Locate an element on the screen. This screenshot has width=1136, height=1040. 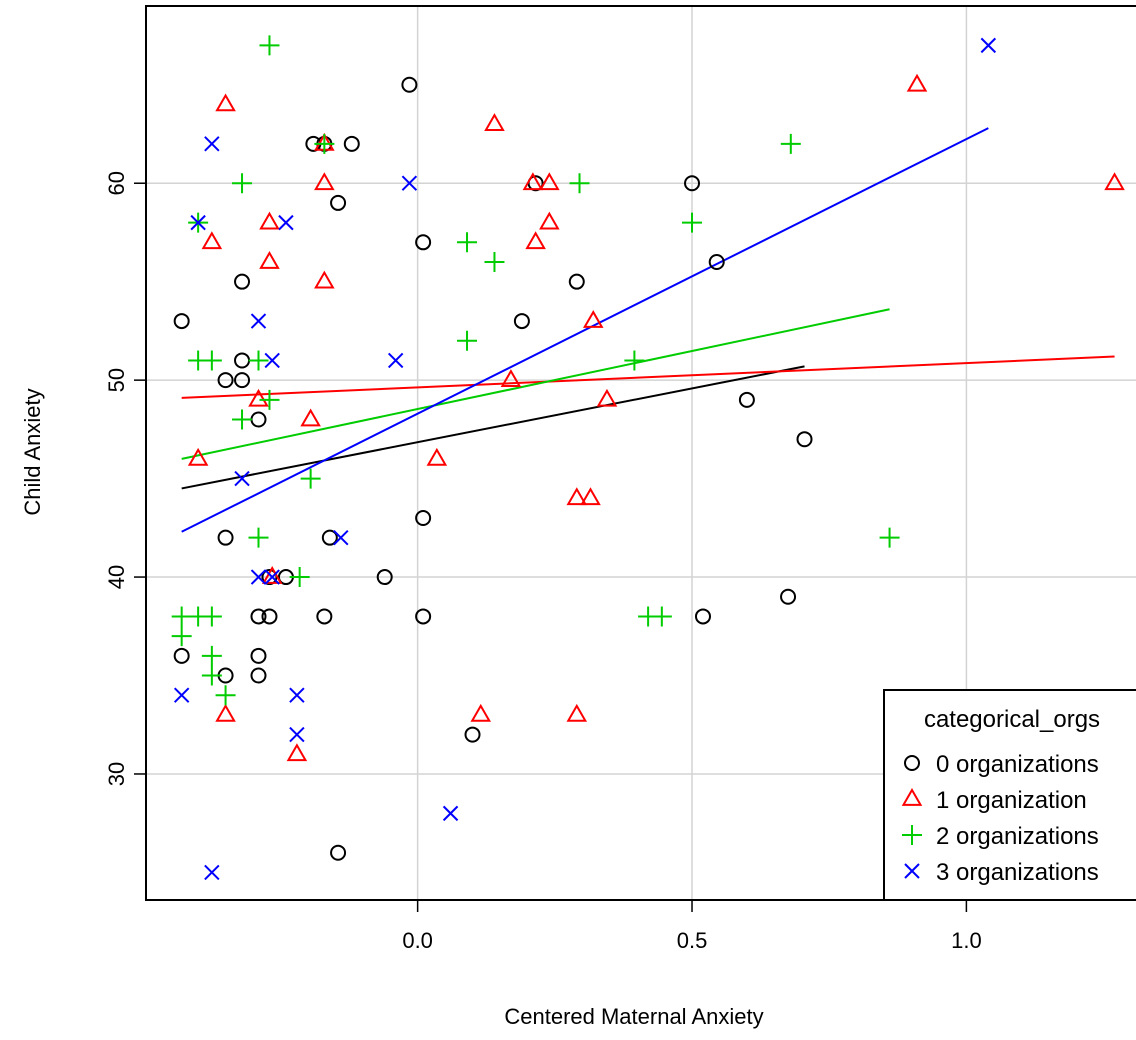
y-tick-label: 60 is located at coordinates (116, 183).